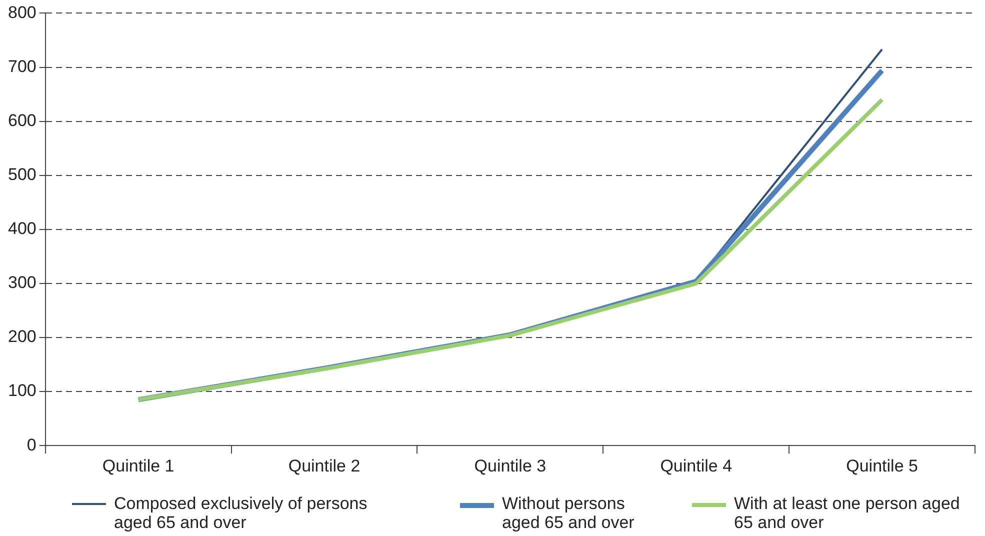  Describe the element at coordinates (22, 66) in the screenshot. I see `y-tick-label: 700` at that location.